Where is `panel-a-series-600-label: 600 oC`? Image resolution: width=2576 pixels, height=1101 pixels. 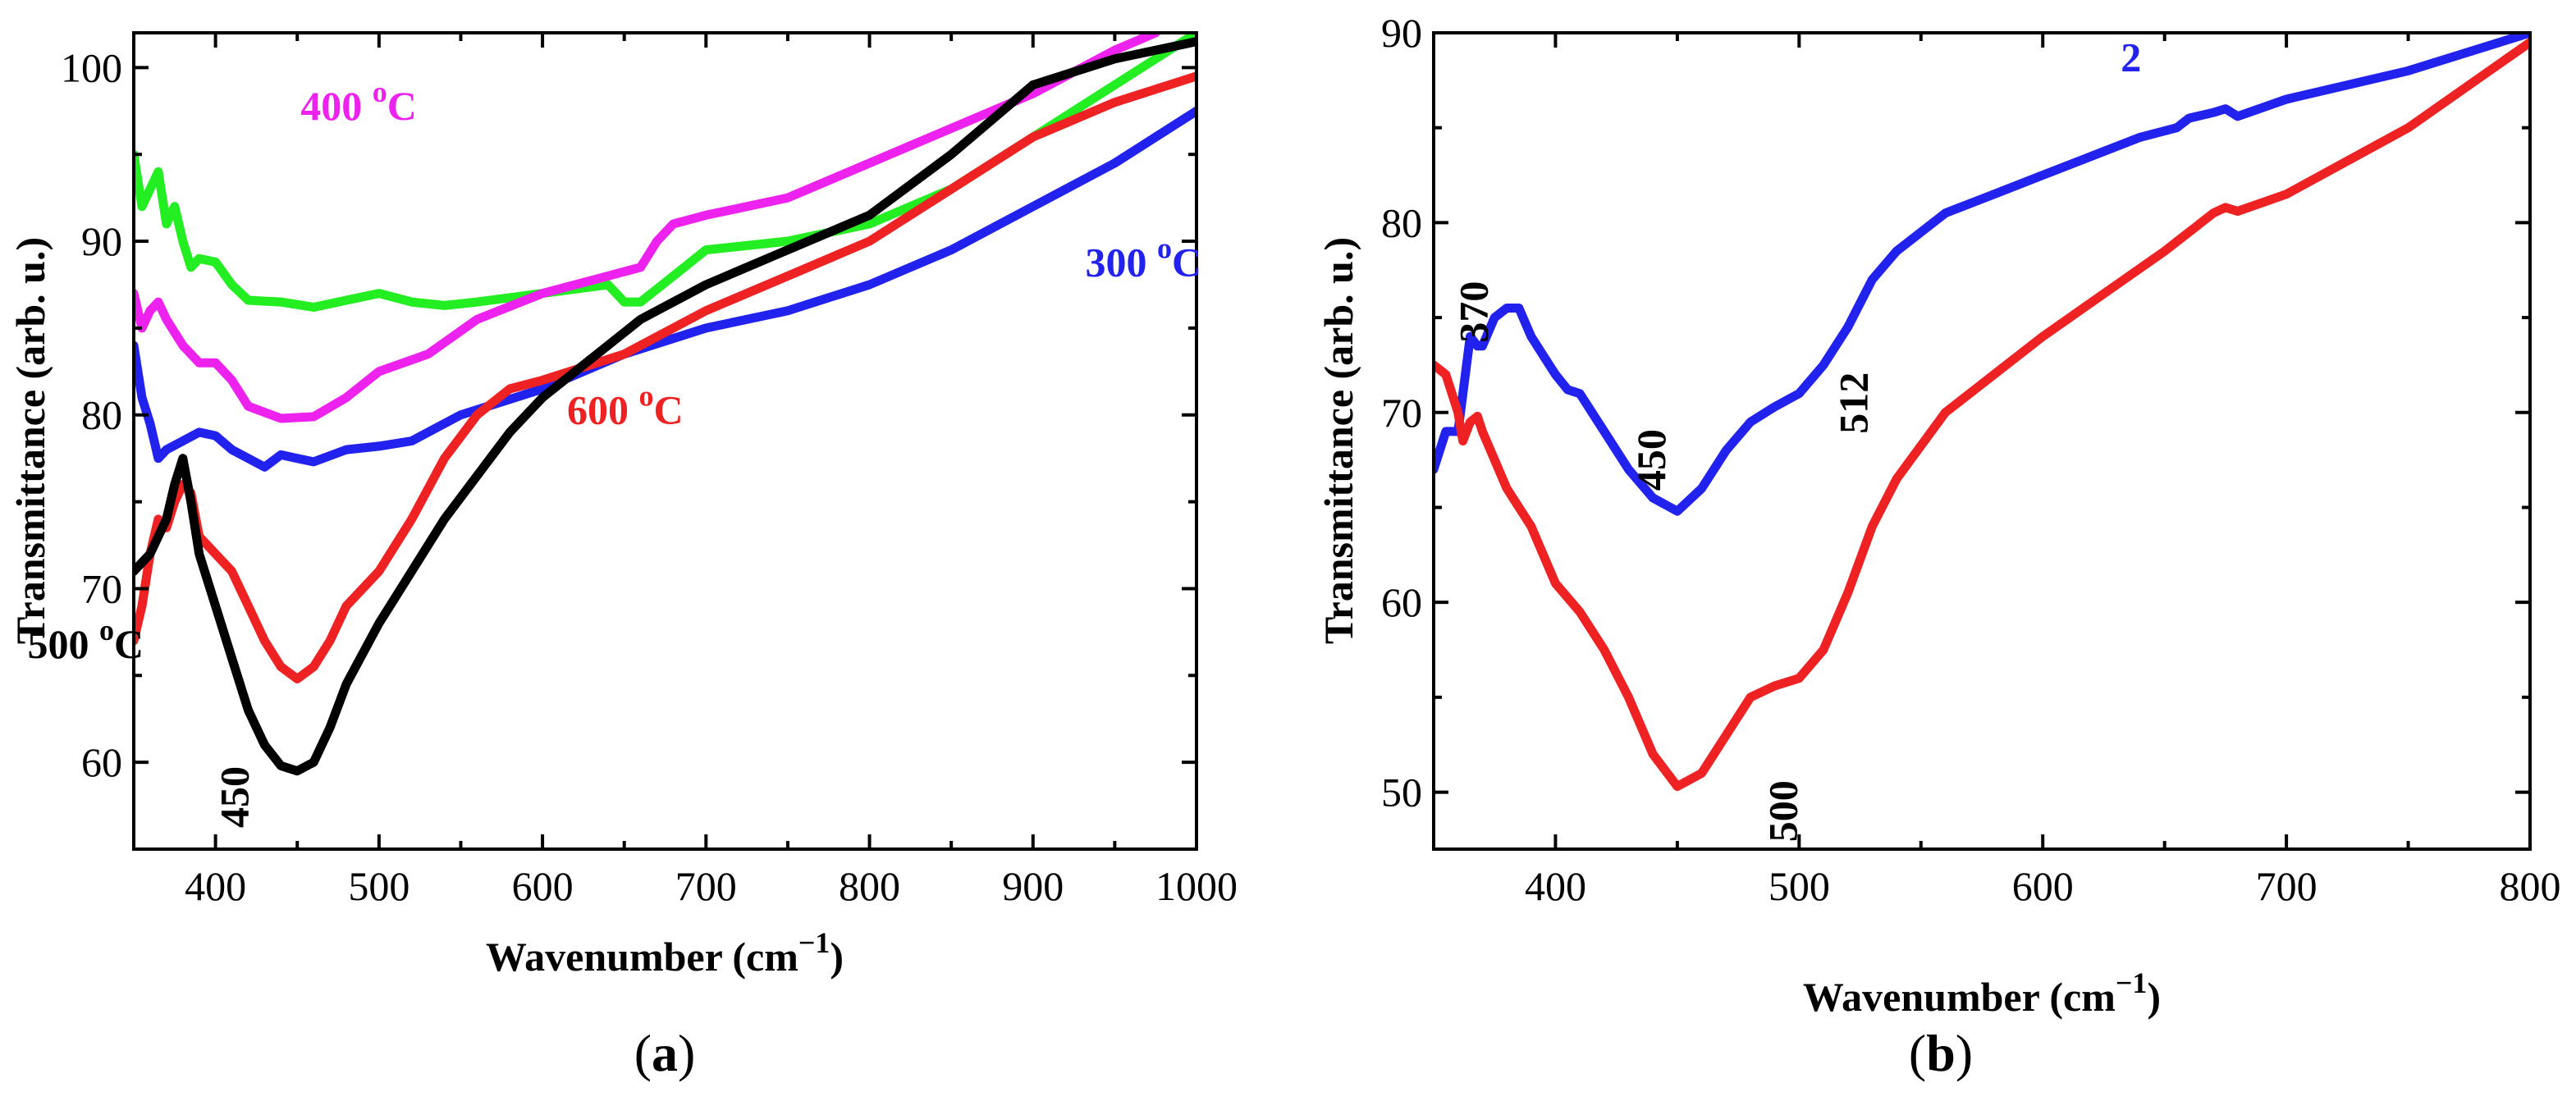
panel-a-series-600-label: 600 oC is located at coordinates (625, 405).